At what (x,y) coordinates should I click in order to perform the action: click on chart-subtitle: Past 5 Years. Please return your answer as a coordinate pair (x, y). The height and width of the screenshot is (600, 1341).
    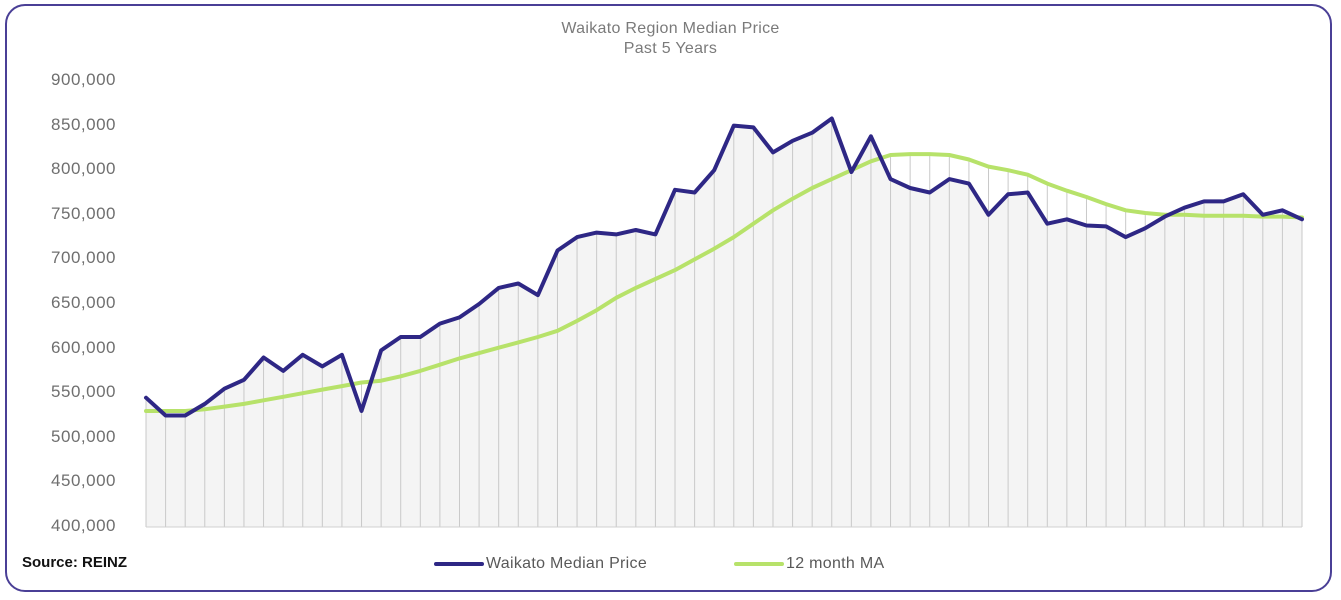
    Looking at the image, I should click on (670, 48).